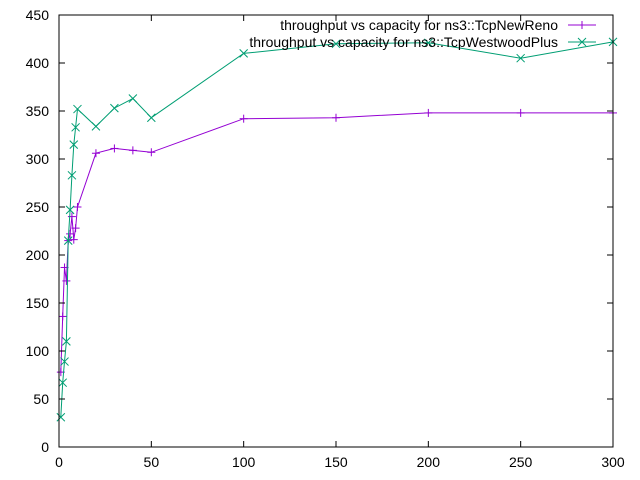 The image size is (640, 480). Describe the element at coordinates (41, 399) in the screenshot. I see `y-tick-label-1: 50` at that location.